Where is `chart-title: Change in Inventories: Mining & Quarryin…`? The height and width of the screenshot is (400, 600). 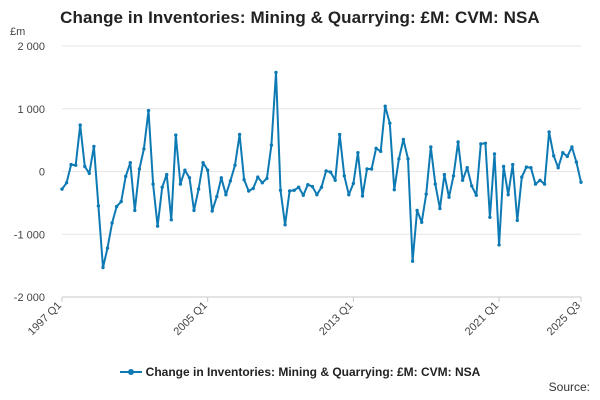
chart-title: Change in Inventories: Mining & Quarryin… is located at coordinates (300, 17).